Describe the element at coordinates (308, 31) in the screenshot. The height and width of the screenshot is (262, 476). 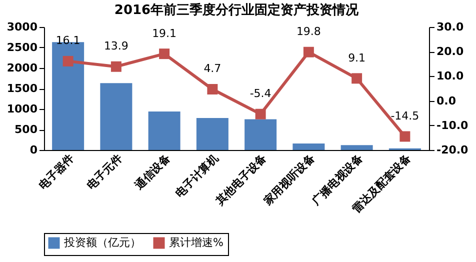
I see `data-label: 19.8` at that location.